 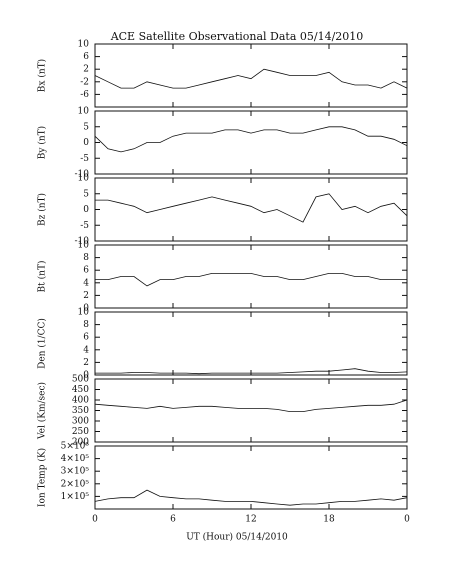 I want to click on y-axis-label: Bz (nT), so click(x=42, y=209).